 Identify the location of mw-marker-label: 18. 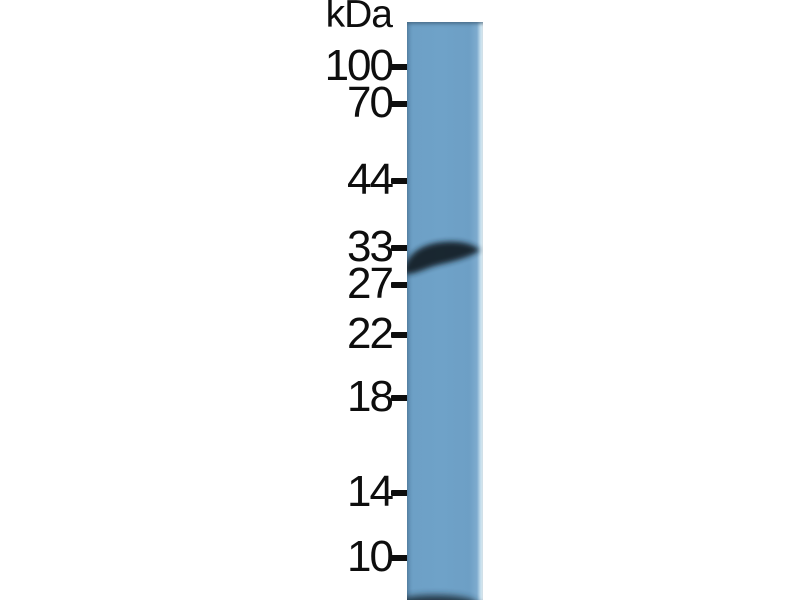
(370, 396).